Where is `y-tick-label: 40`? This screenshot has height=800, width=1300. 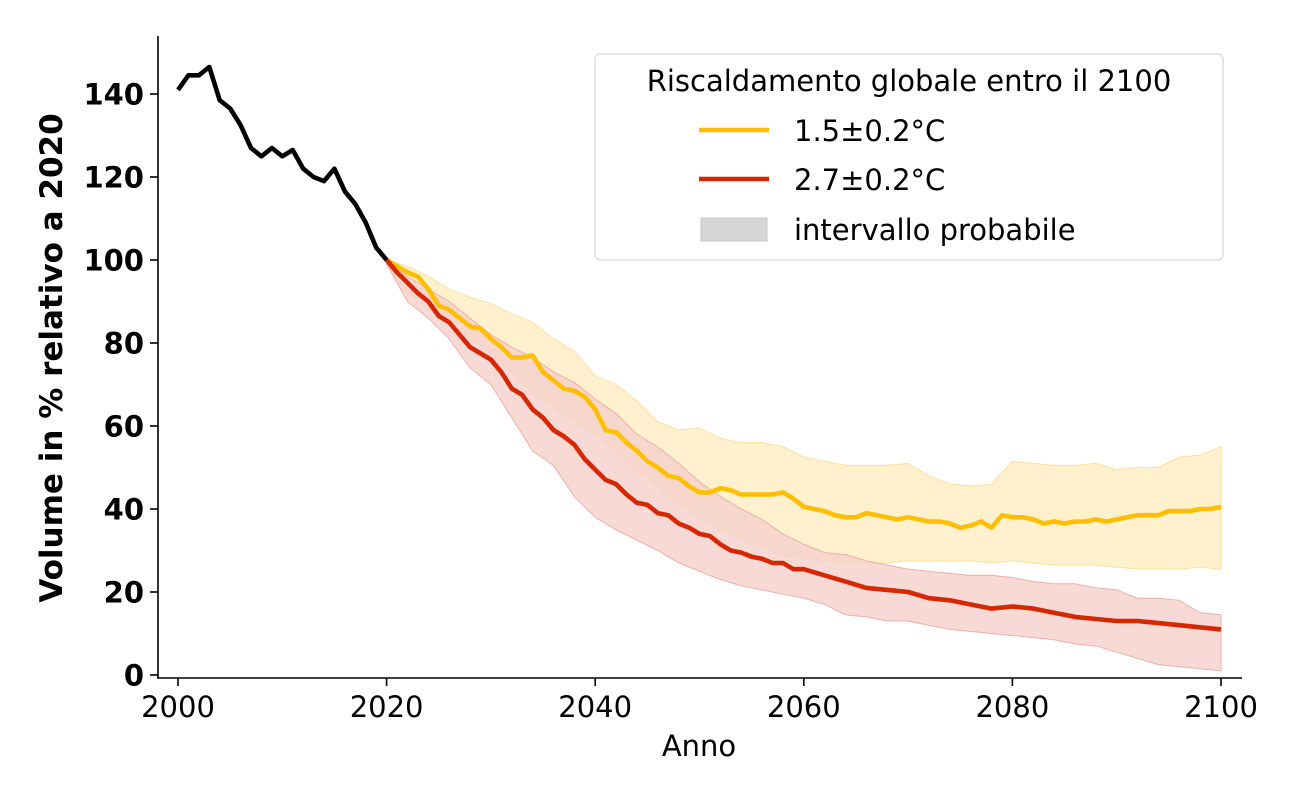
y-tick-label: 40 is located at coordinates (124, 510).